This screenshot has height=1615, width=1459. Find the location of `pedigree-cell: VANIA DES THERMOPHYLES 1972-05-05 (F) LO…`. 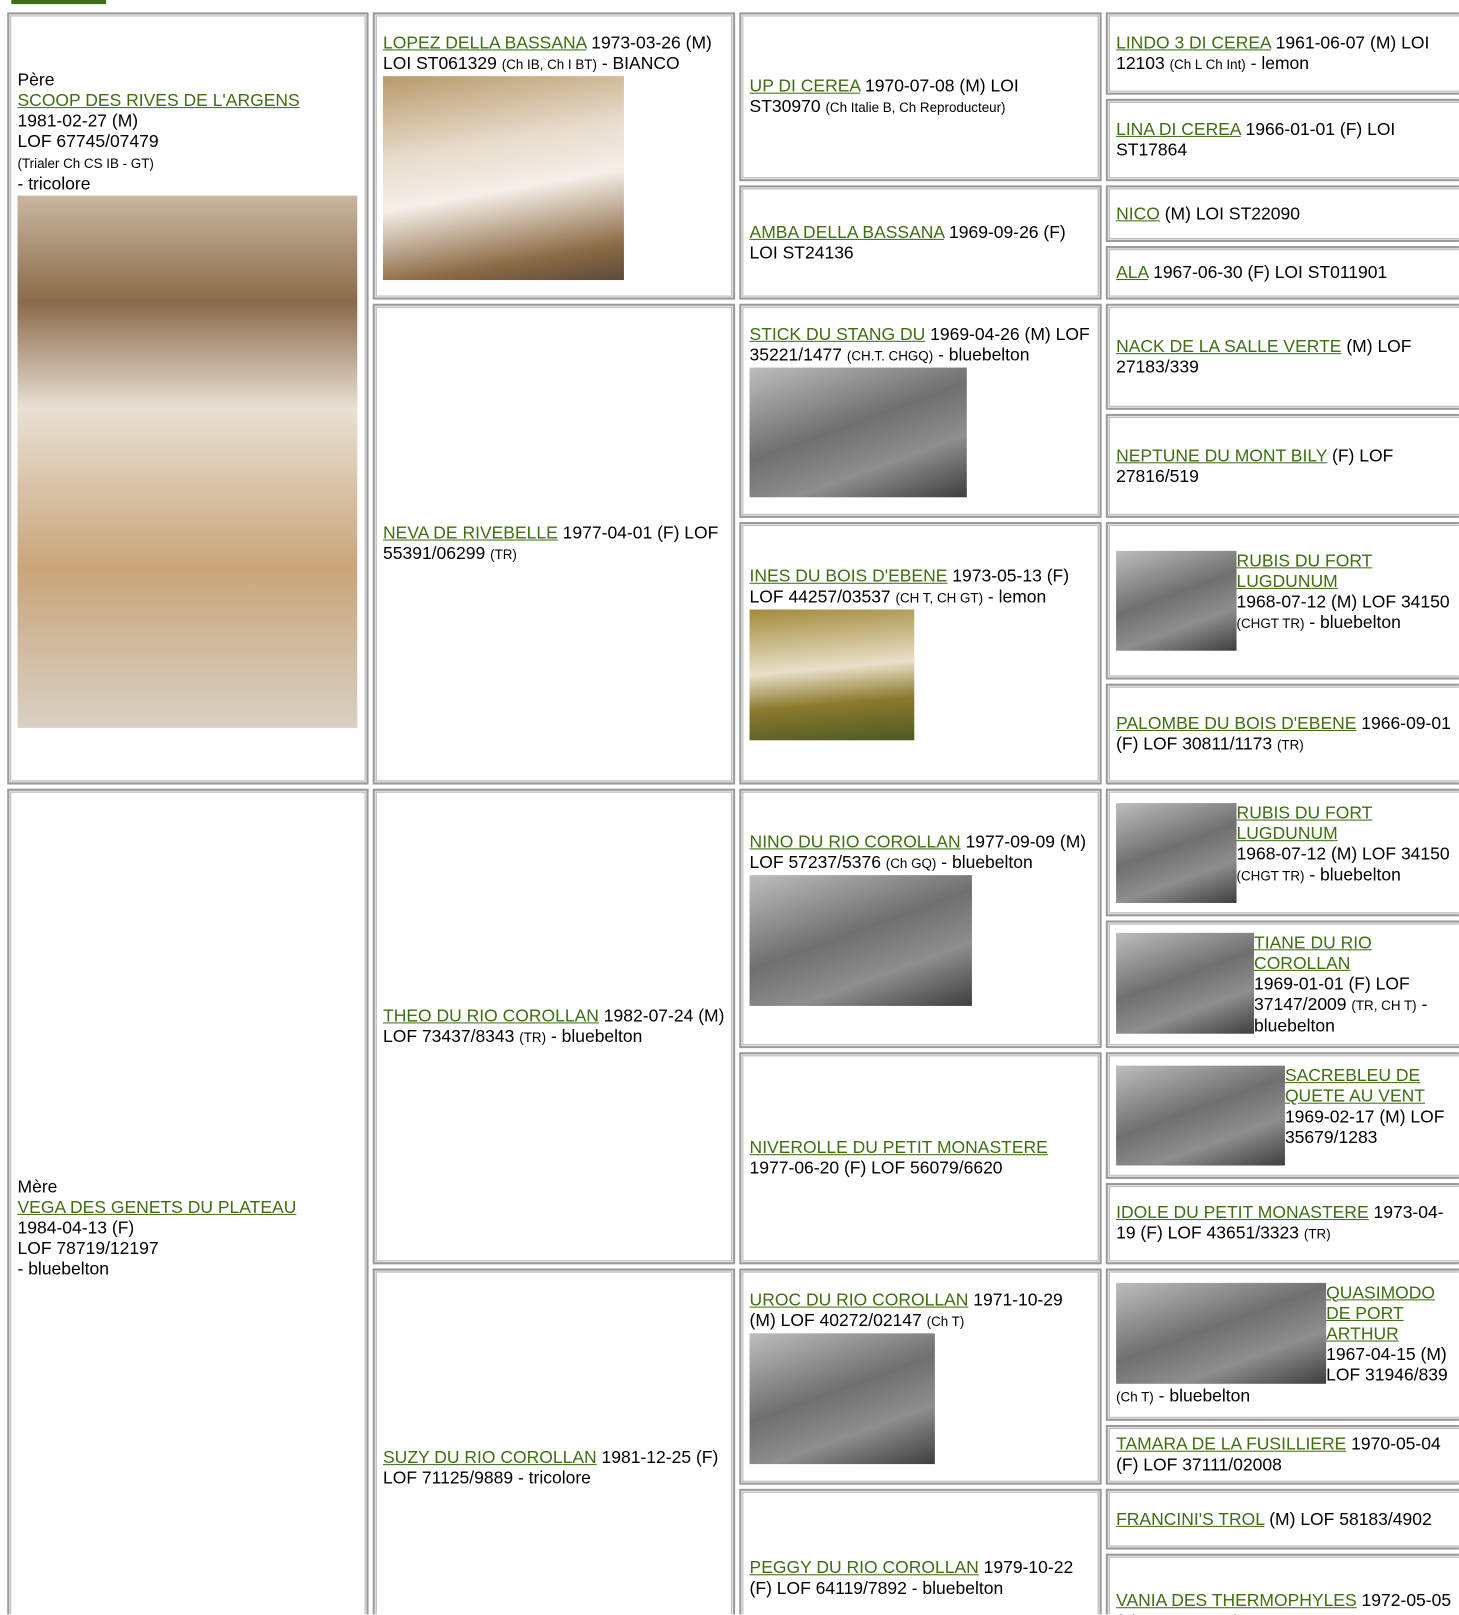

pedigree-cell: VANIA DES THERMOPHYLES 1972-05-05 (F) LO… is located at coordinates (1282, 1584).